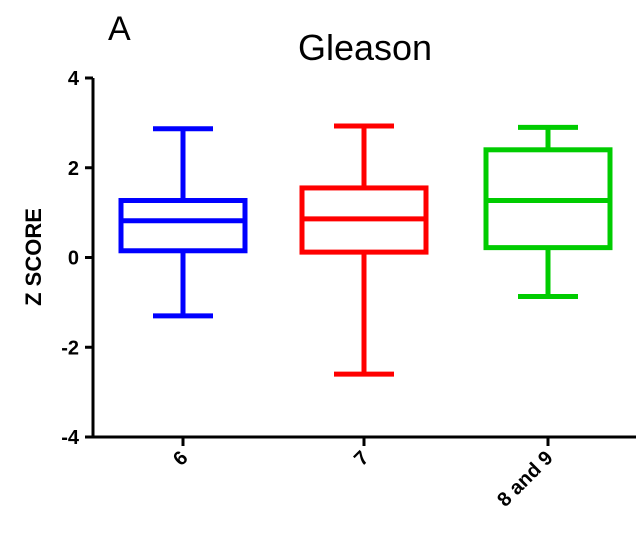 The image size is (638, 541). Describe the element at coordinates (73, 259) in the screenshot. I see `y-tick-label: 0` at that location.